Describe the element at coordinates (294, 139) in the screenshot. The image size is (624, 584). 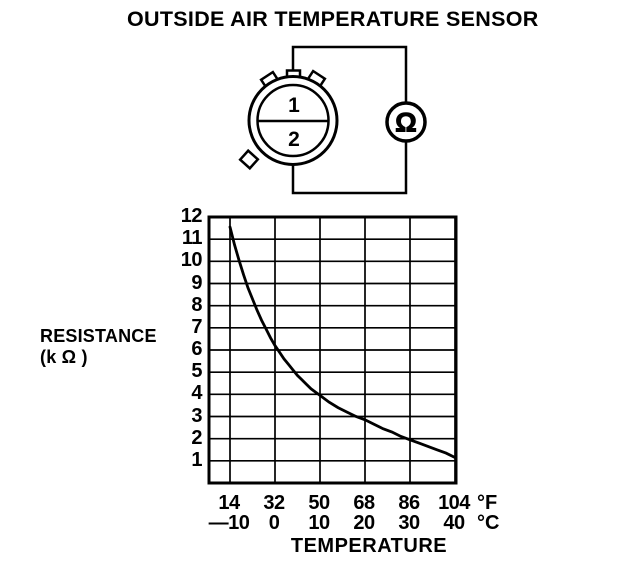
I see `sensor-pin-2-label: 2` at that location.